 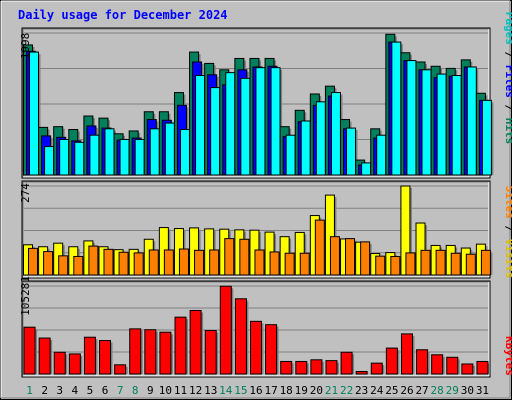 What do you see at coordinates (230, 124) in the screenshot?
I see `bar-pages-day14` at bounding box center [230, 124].